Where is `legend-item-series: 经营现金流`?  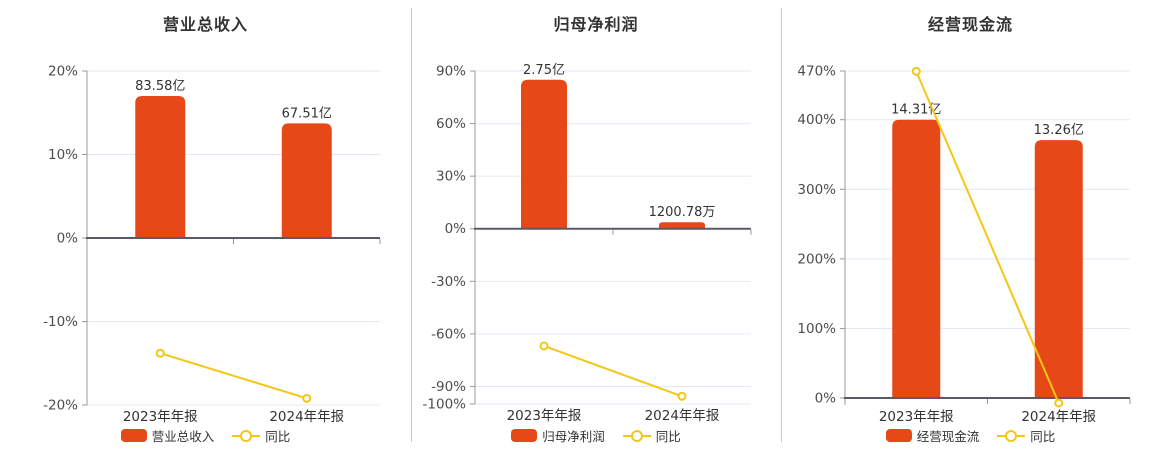 legend-item-series: 经营现金流 is located at coordinates (932, 435).